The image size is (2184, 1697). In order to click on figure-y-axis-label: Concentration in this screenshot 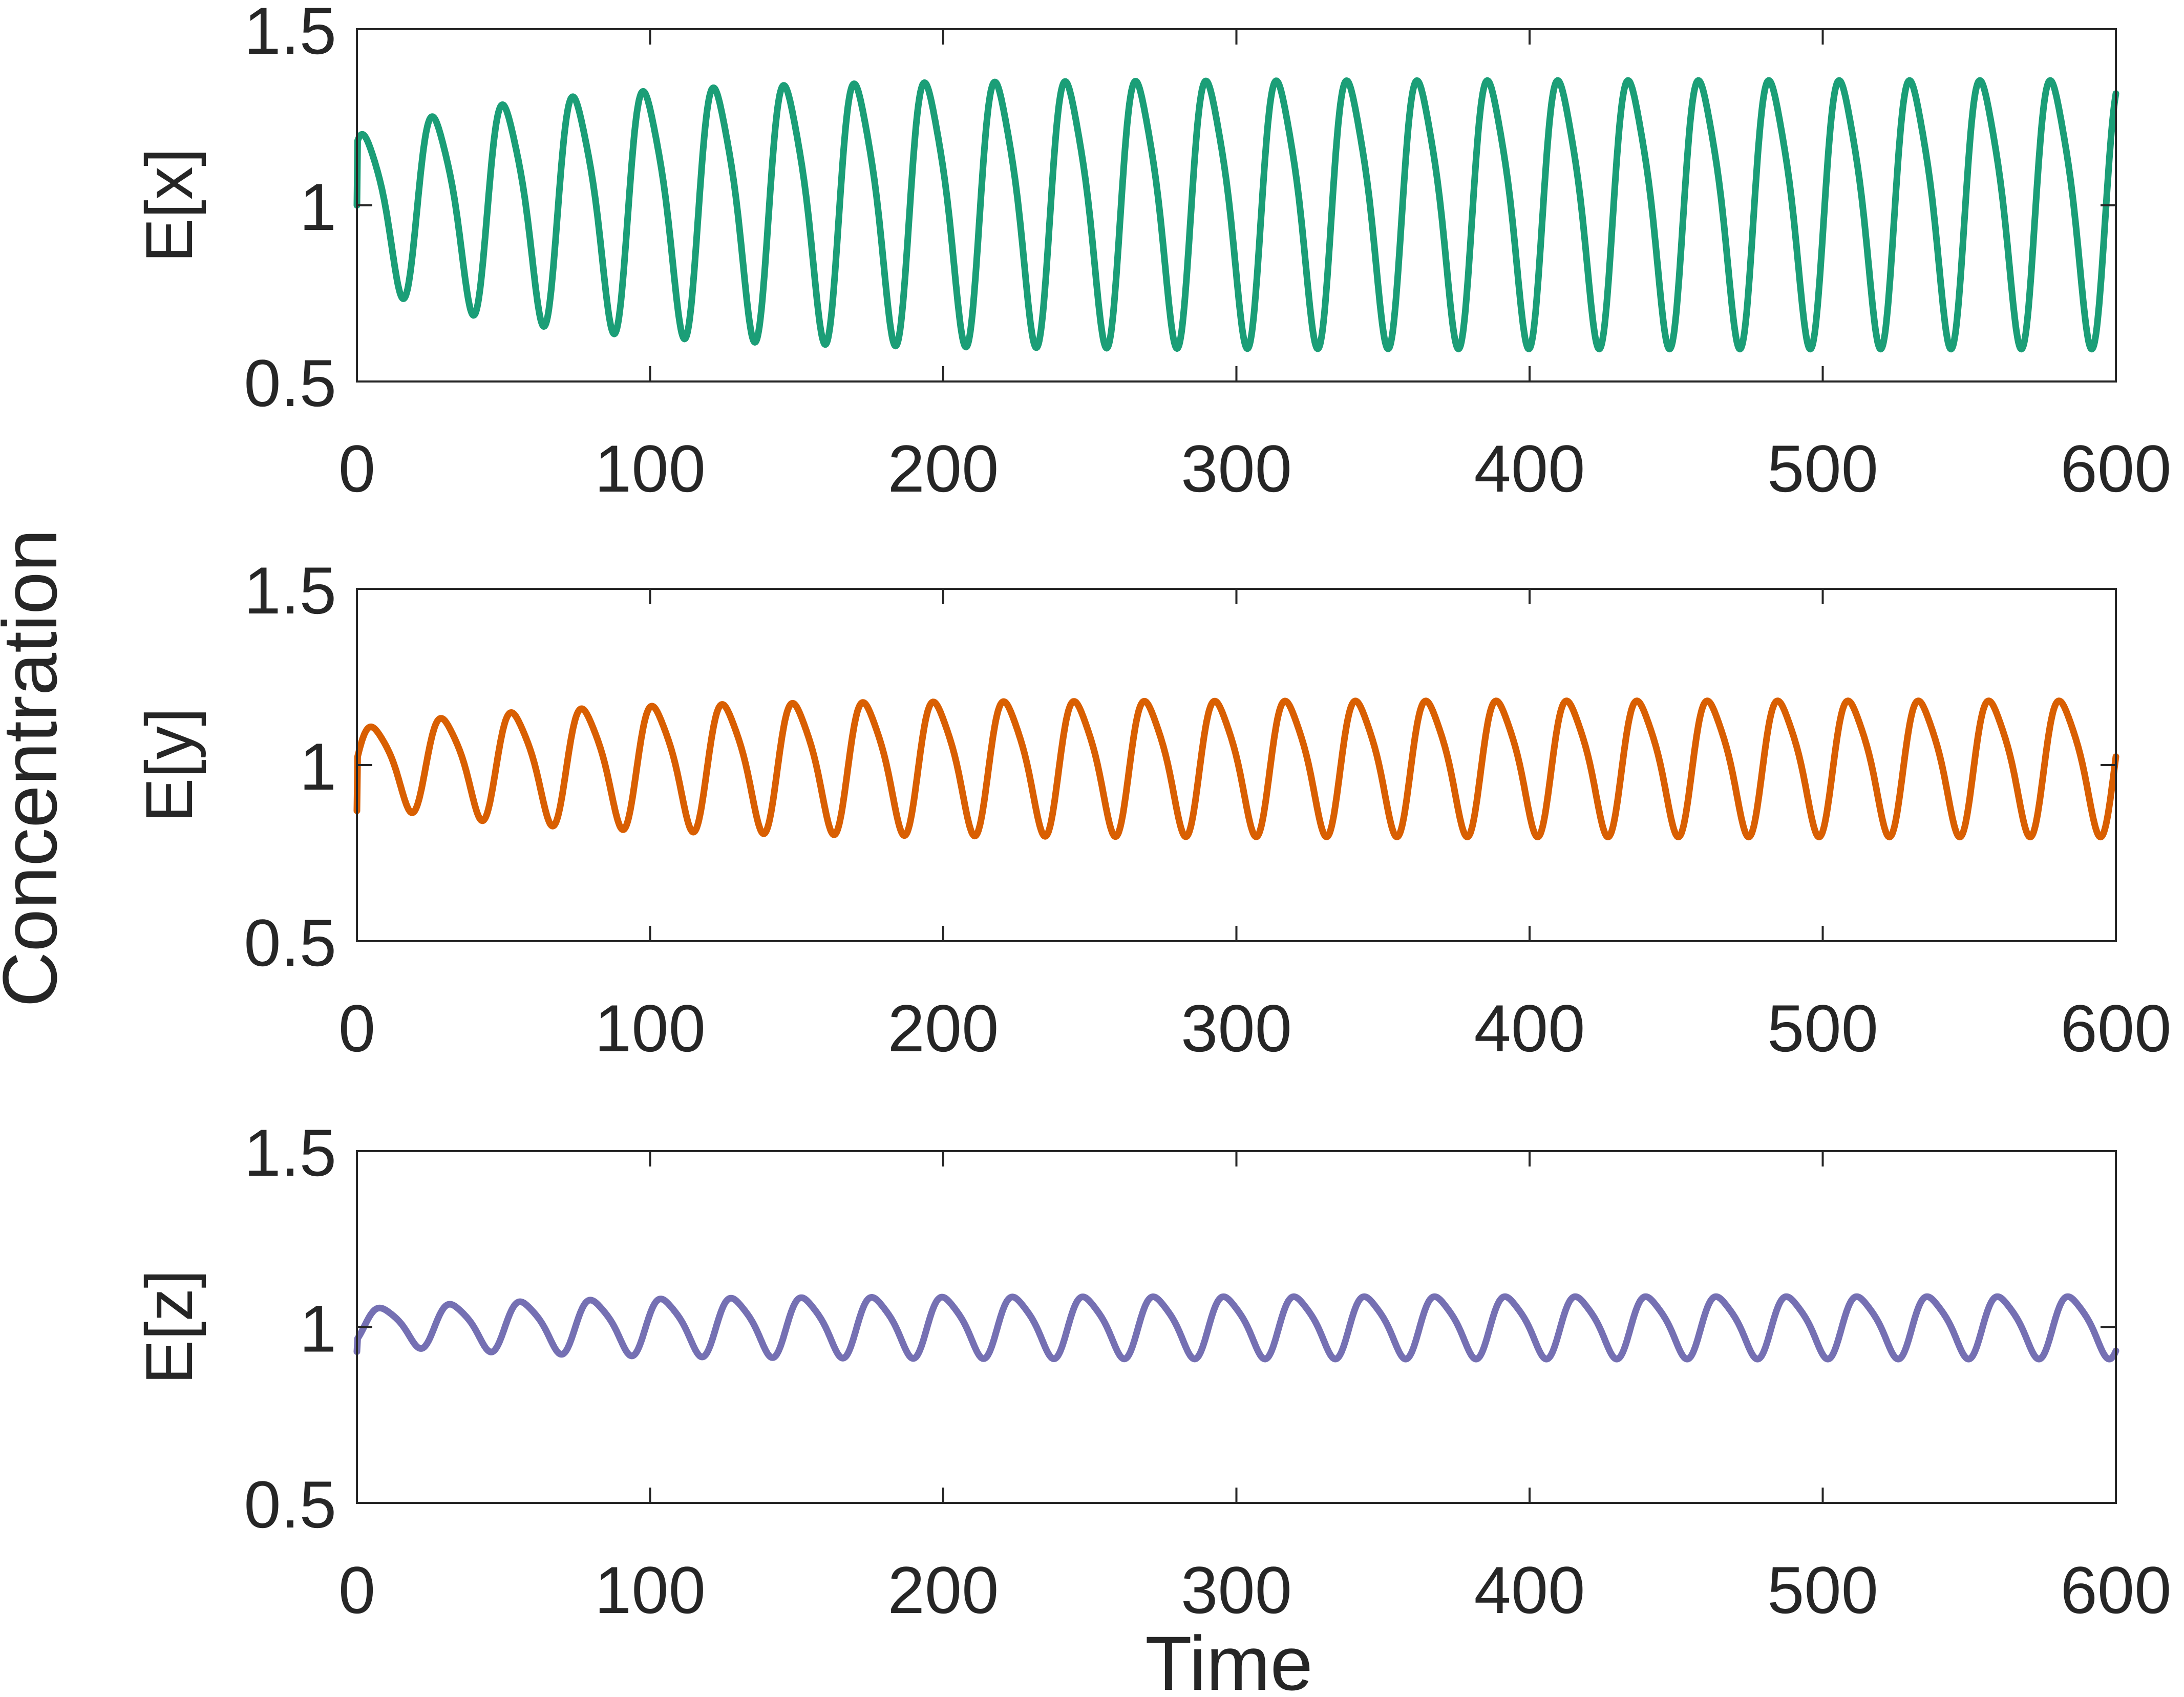, I will do `click(36, 768)`.